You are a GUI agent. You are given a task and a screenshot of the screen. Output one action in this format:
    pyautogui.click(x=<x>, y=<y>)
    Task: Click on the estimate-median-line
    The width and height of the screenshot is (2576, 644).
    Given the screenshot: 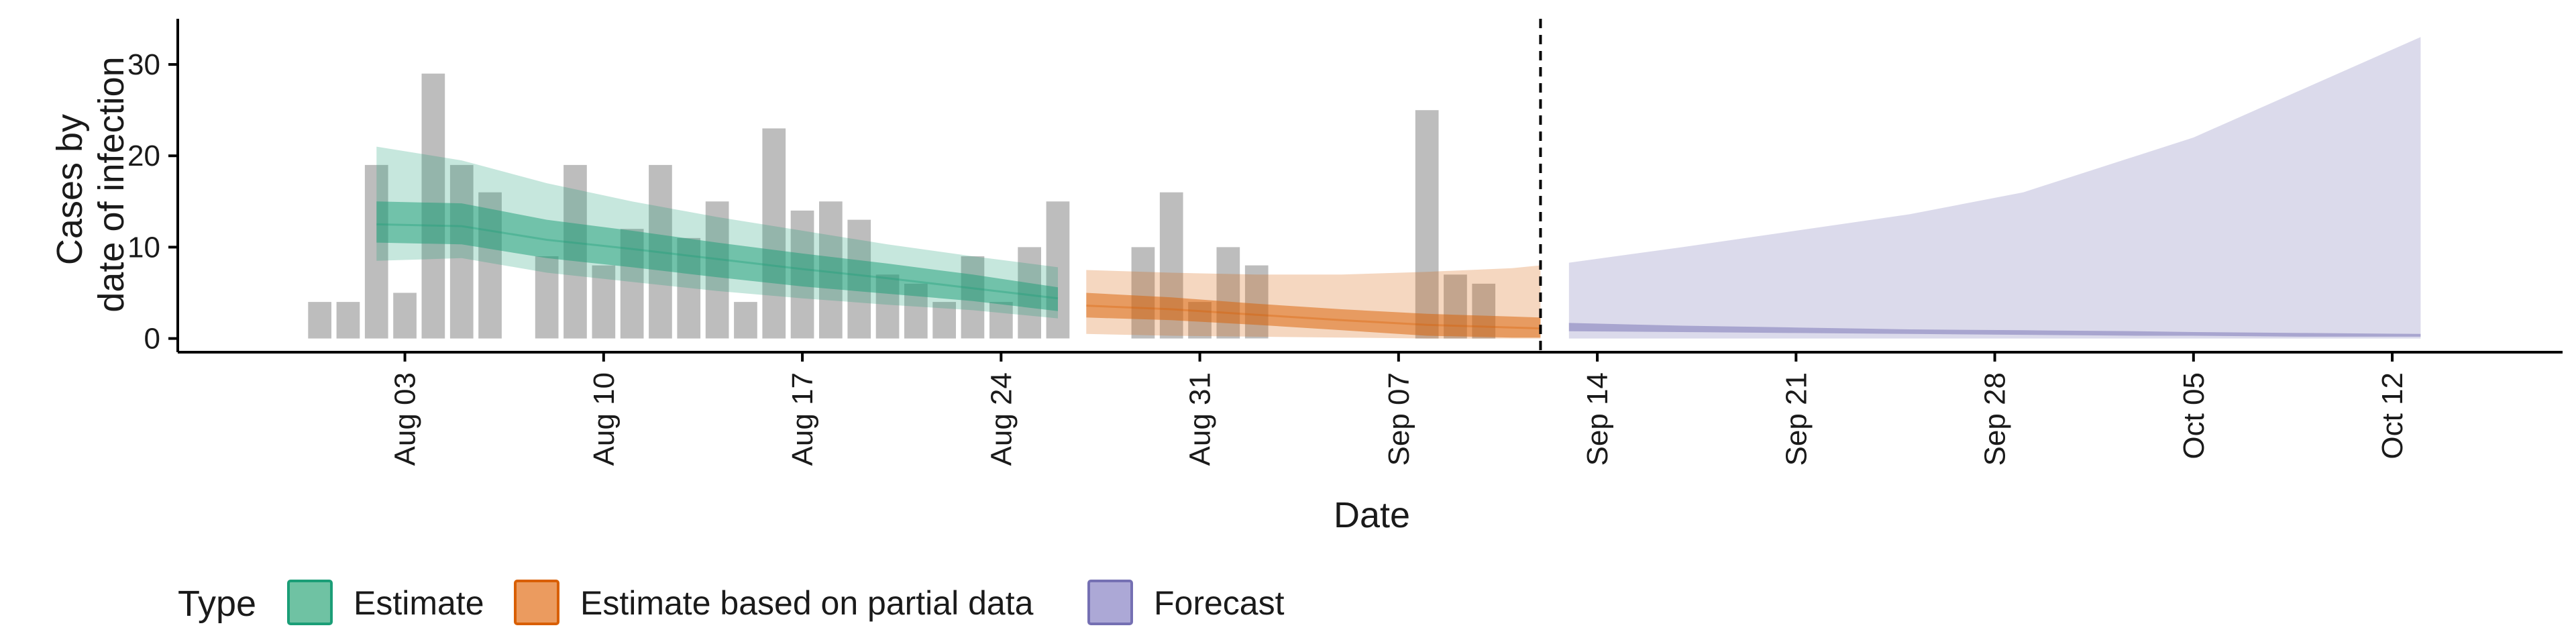 What is the action you would take?
    pyautogui.click(x=717, y=261)
    